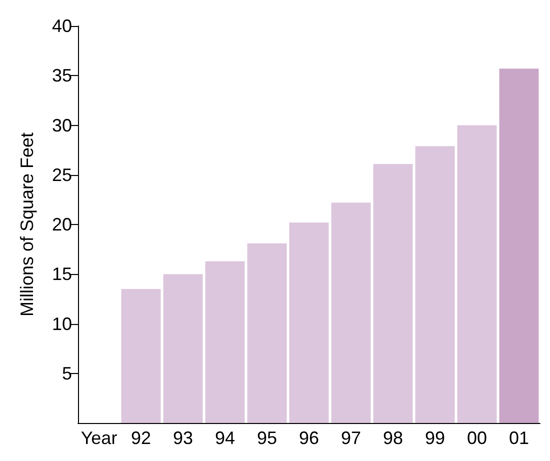  Describe the element at coordinates (183, 438) in the screenshot. I see `x-tick-label: 93` at that location.